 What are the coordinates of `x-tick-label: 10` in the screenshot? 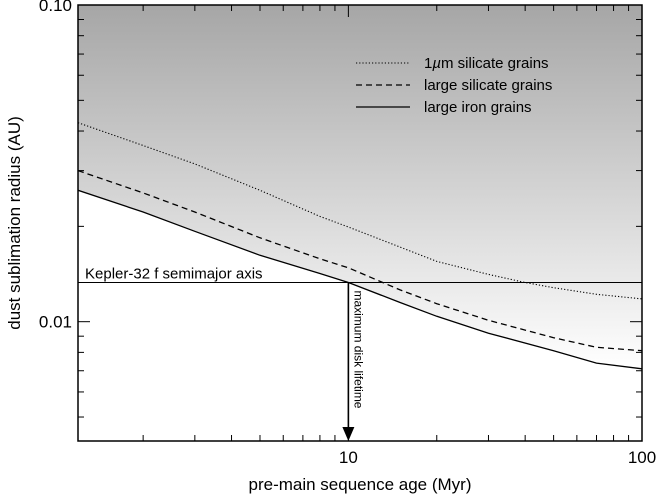 It's located at (348, 457).